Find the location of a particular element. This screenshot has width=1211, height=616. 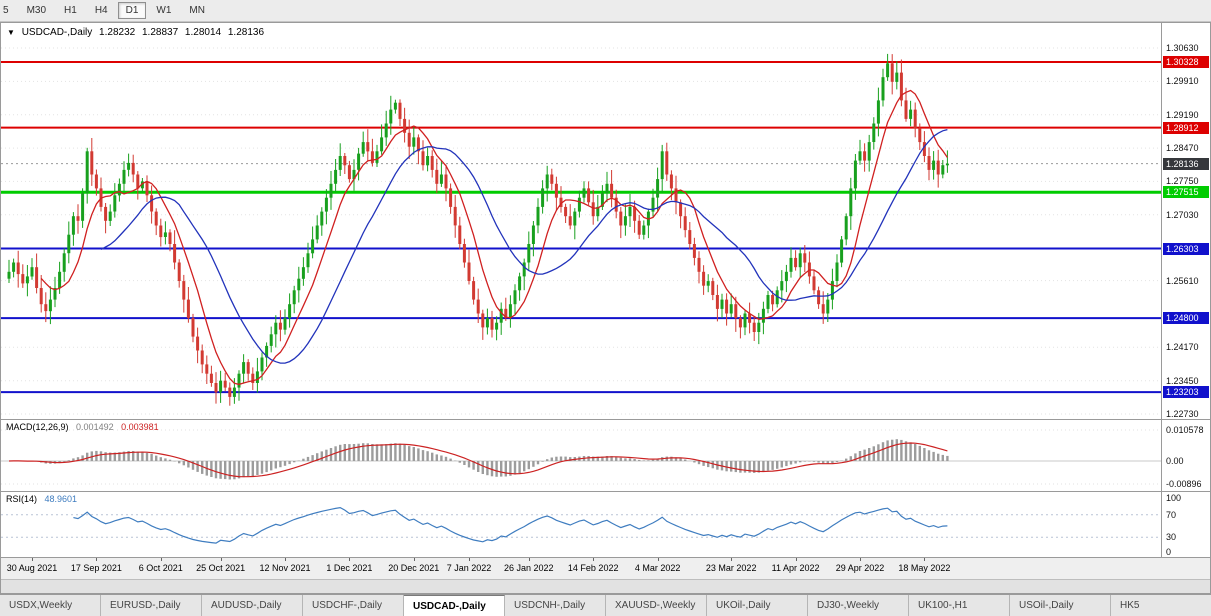

timeframe-button-d1: D1 is located at coordinates (132, 10).